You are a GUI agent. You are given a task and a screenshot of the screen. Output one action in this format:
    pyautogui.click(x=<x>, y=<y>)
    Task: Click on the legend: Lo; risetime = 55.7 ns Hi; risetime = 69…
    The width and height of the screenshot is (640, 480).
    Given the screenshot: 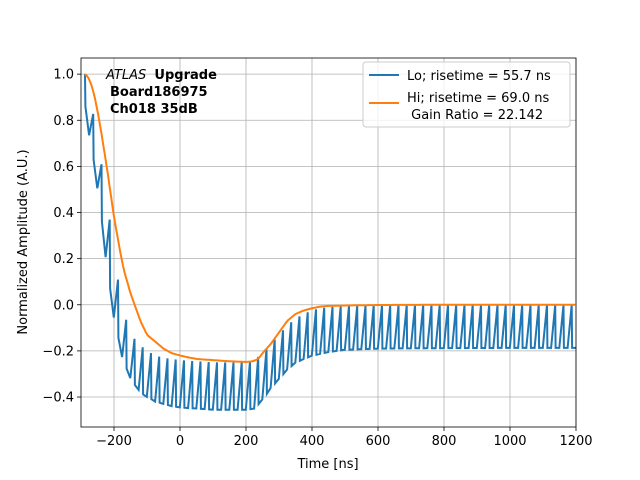 What is the action you would take?
    pyautogui.click(x=466, y=94)
    